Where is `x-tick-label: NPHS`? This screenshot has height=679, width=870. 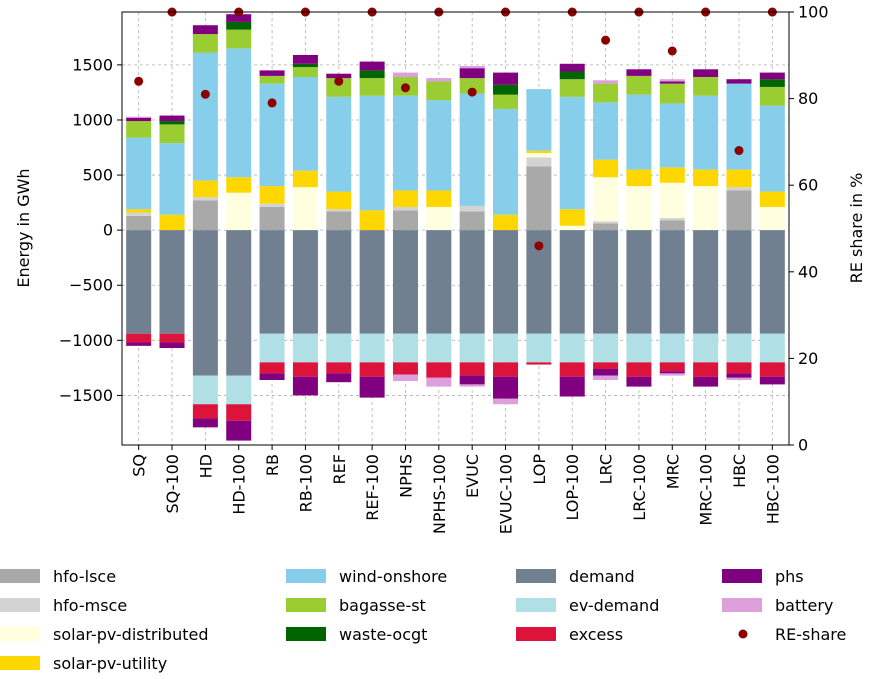
x-tick-label: NPHS is located at coordinates (405, 476).